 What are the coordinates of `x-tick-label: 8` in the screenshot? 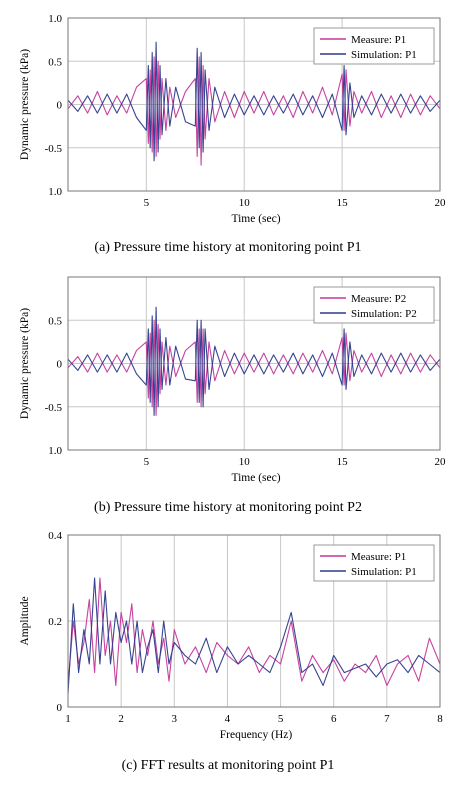 It's located at (440, 719).